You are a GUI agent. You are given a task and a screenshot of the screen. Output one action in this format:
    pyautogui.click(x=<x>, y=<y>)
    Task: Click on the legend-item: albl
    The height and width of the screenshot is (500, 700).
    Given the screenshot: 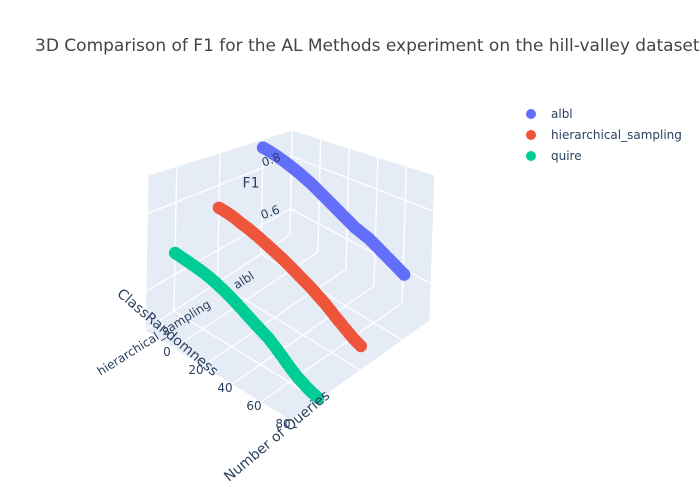 What is the action you would take?
    pyautogui.click(x=549, y=114)
    